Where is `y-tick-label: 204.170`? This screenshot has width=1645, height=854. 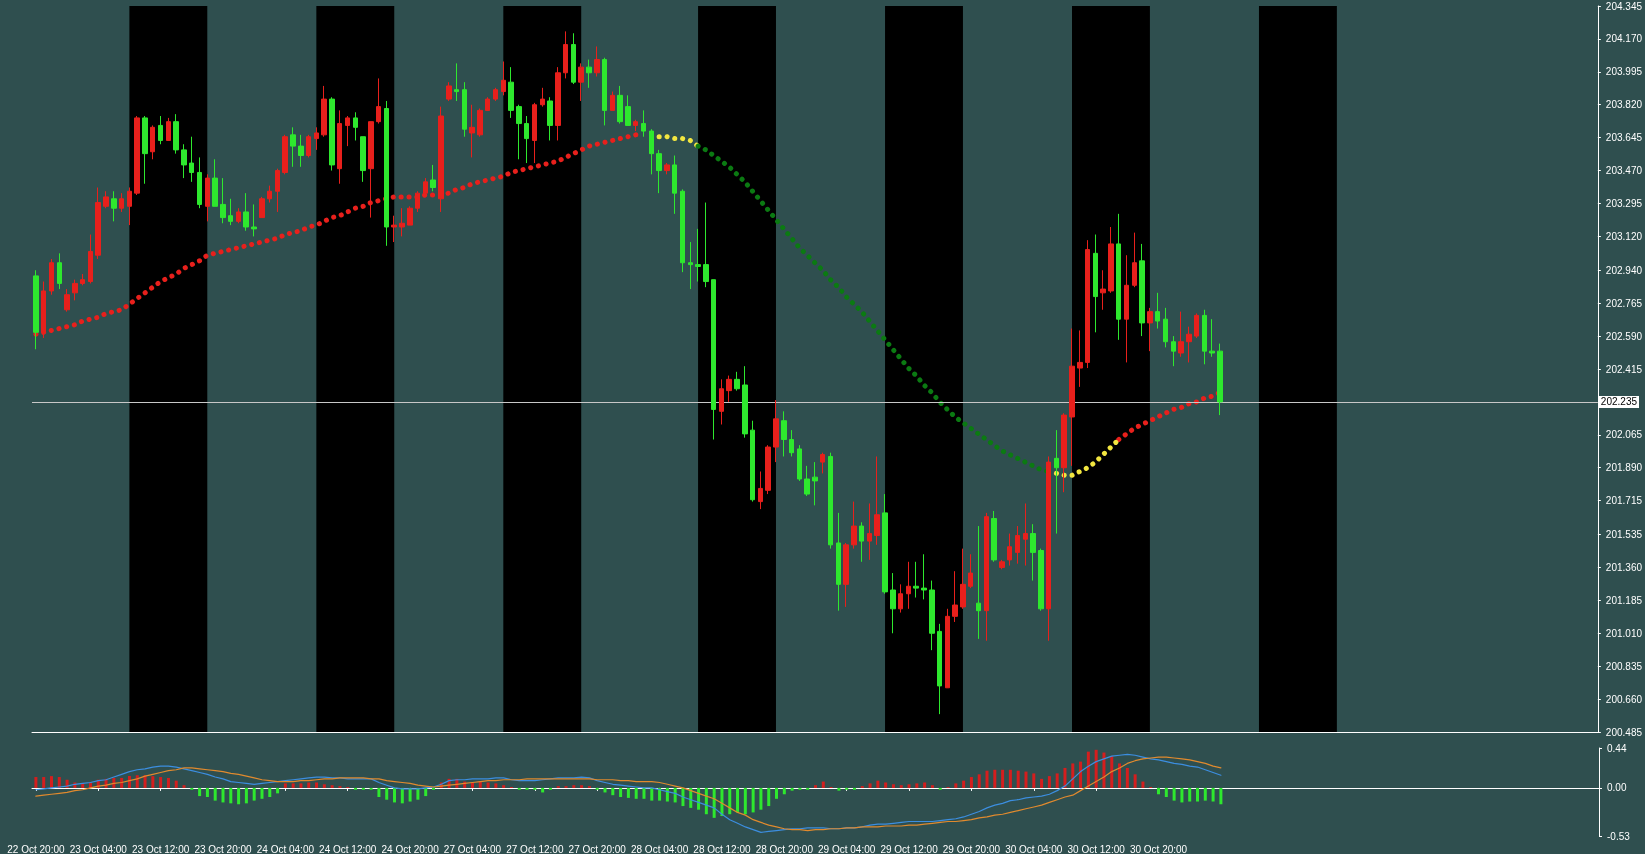
y-tick-label: 204.170 is located at coordinates (1624, 39).